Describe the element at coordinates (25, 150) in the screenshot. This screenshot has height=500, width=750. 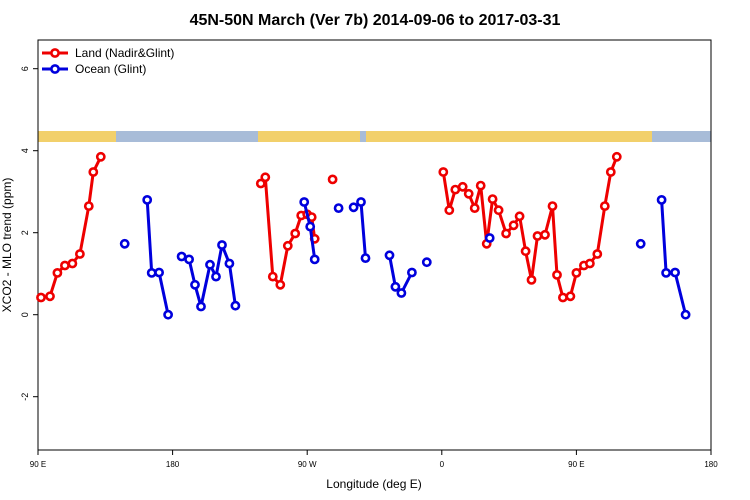
I see `y-tick-label: 4` at that location.